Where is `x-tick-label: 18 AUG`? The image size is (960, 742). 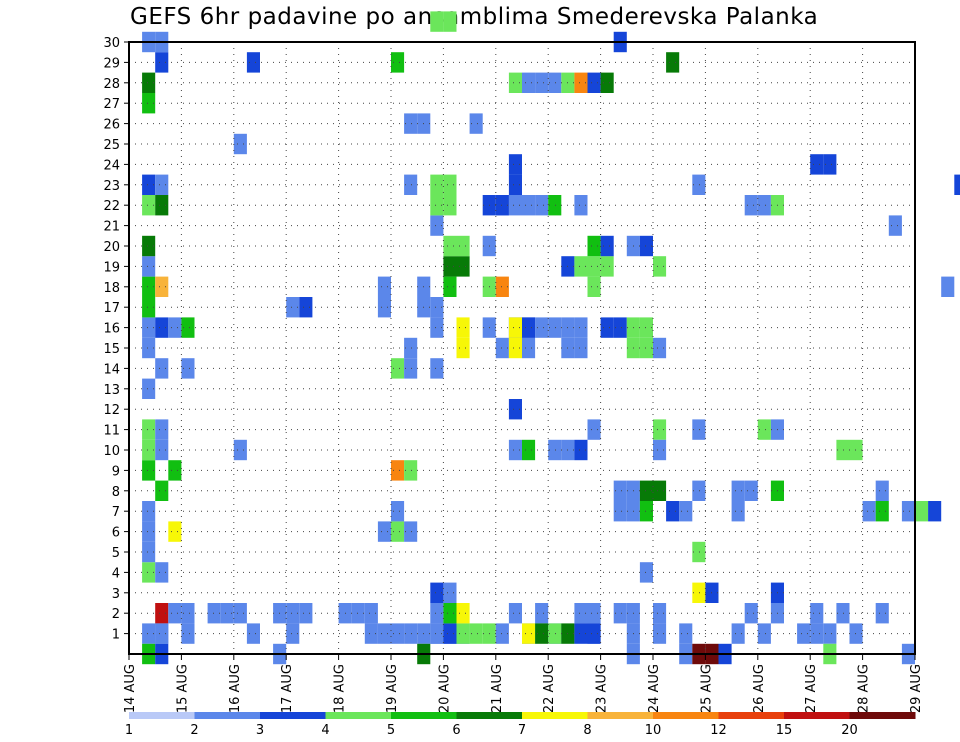
x-tick-label: 18 AUG is located at coordinates (340, 688).